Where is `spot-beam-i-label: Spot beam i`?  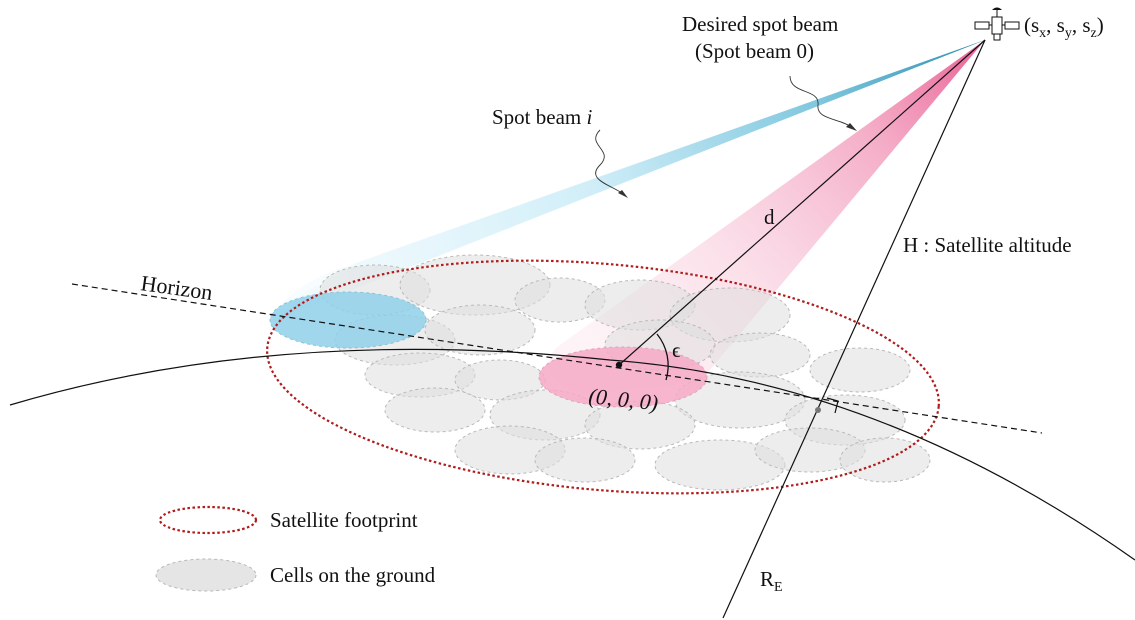 spot-beam-i-label: Spot beam i is located at coordinates (542, 117).